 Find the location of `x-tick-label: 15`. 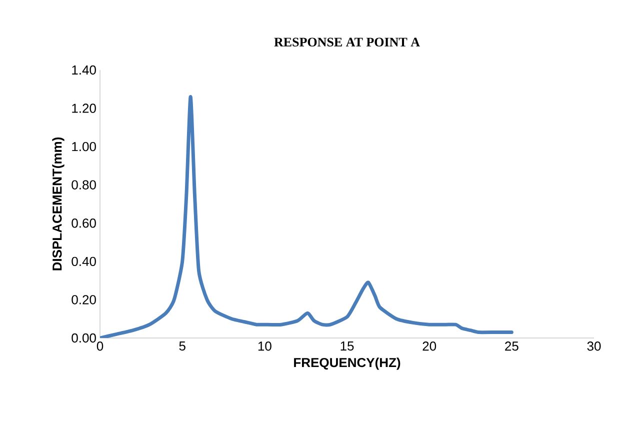

x-tick-label: 15 is located at coordinates (347, 346).